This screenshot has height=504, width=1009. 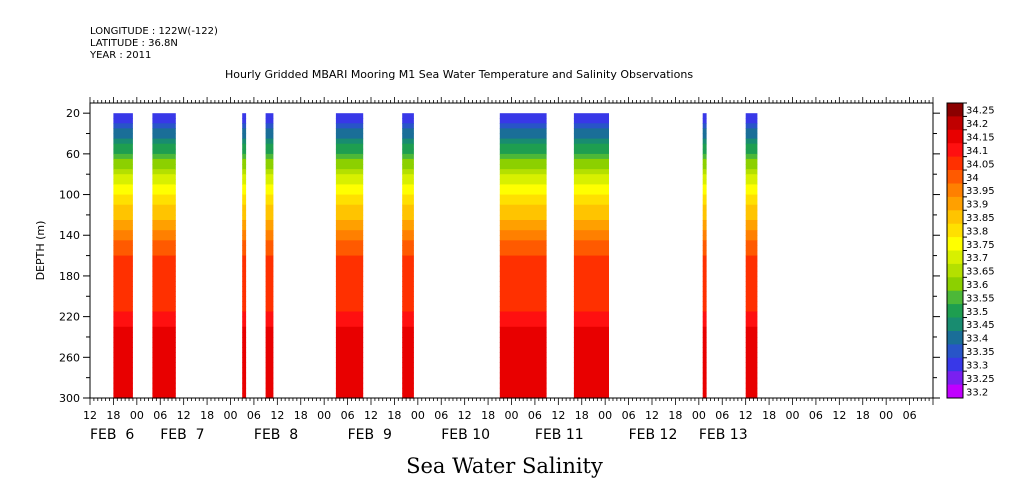 What do you see at coordinates (277, 415) in the screenshot?
I see `x-hour-label-36: 12` at bounding box center [277, 415].